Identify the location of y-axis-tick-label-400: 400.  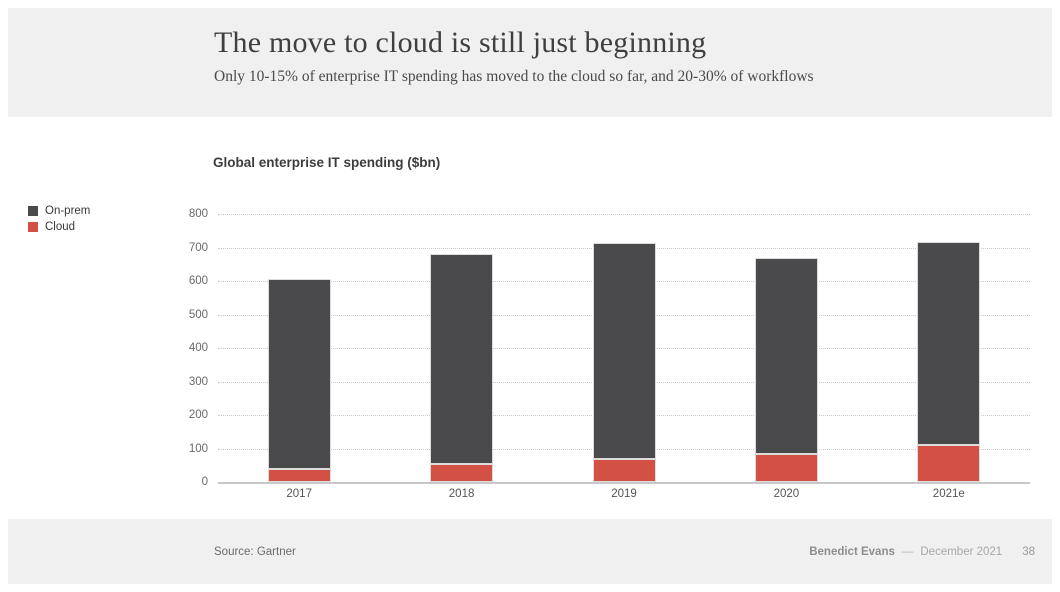
(198, 348).